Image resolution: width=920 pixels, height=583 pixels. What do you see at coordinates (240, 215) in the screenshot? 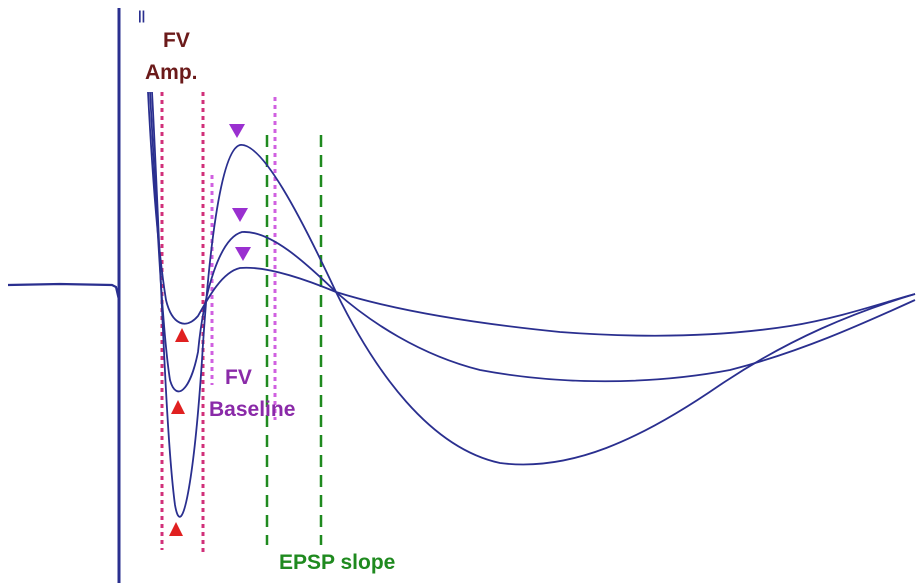
I see `peak-marker-medium` at bounding box center [240, 215].